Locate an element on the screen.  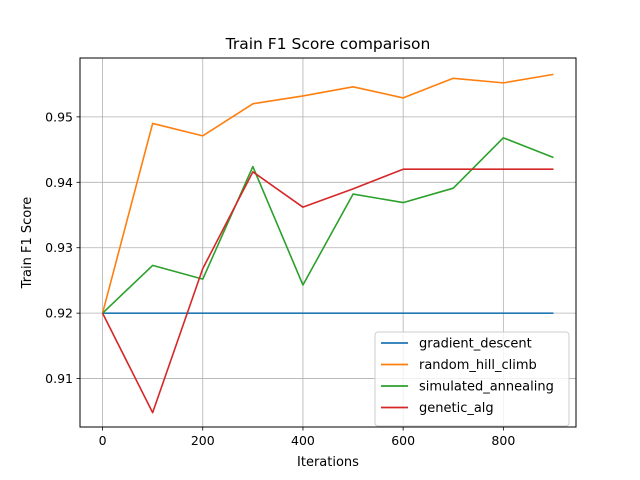
legend-box is located at coordinates (472, 379).